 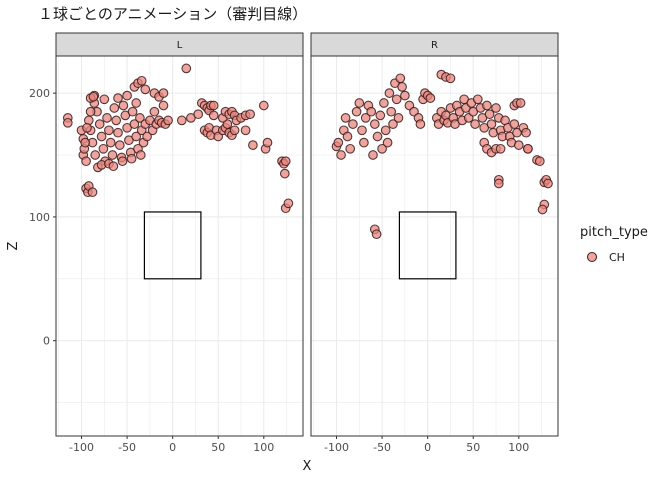 I want to click on strip-label-left: L, so click(x=180, y=45).